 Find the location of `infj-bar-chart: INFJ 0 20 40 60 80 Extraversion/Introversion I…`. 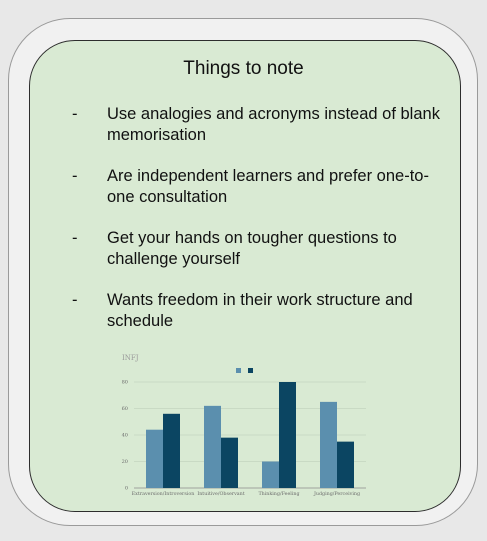

infj-bar-chart: INFJ 0 20 40 60 80 Extraversion/Introversion I… is located at coordinates (244, 425).